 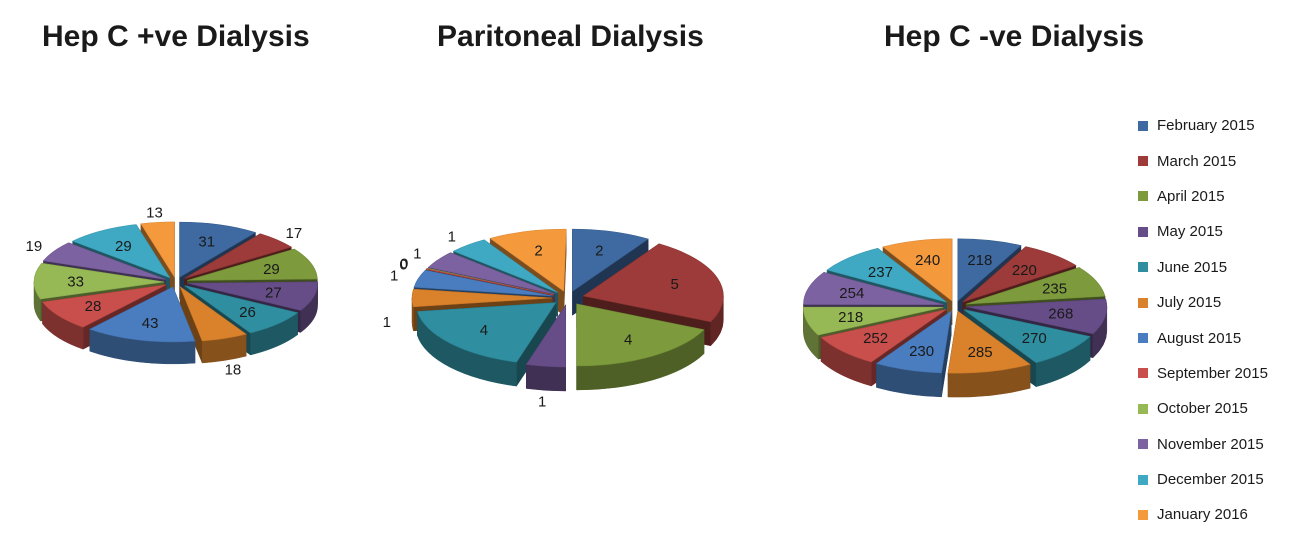 I want to click on legend-item: July 2015, so click(x=1203, y=302).